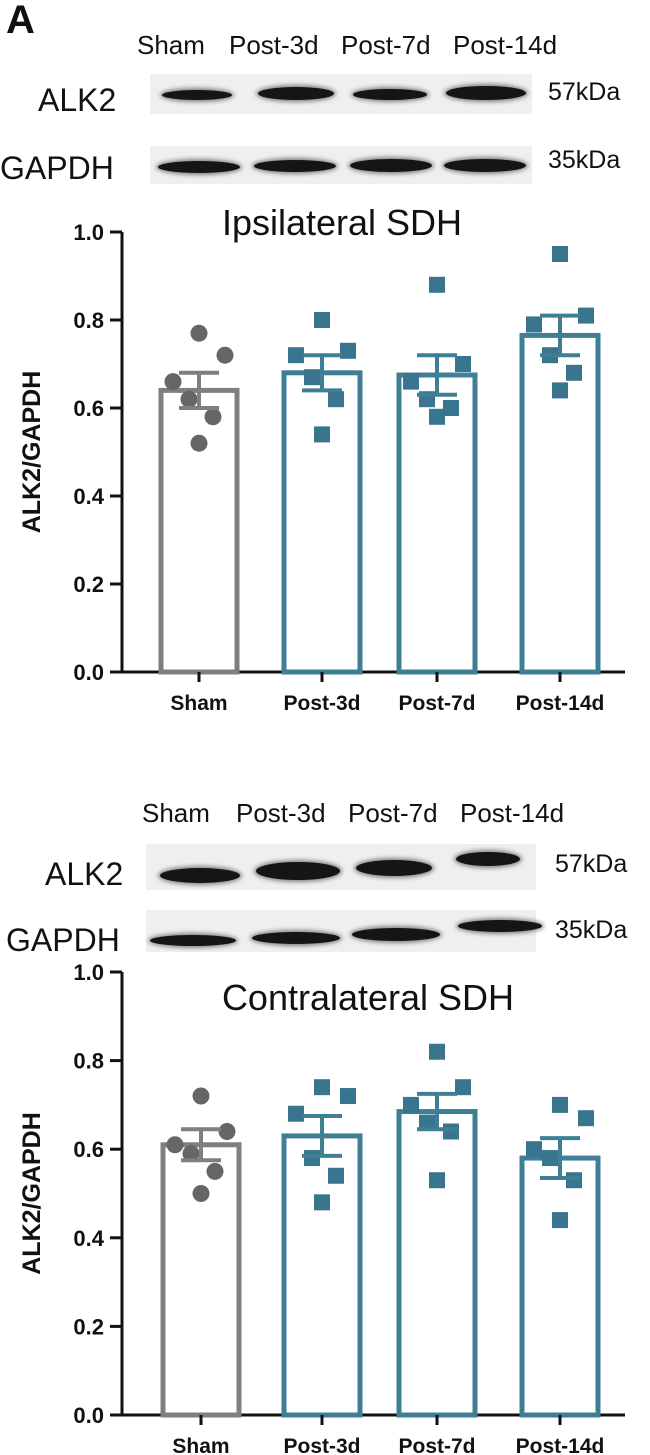 The width and height of the screenshot is (650, 1455). Describe the element at coordinates (57, 168) in the screenshot. I see `protein-label-gapdh: GAPDH` at that location.